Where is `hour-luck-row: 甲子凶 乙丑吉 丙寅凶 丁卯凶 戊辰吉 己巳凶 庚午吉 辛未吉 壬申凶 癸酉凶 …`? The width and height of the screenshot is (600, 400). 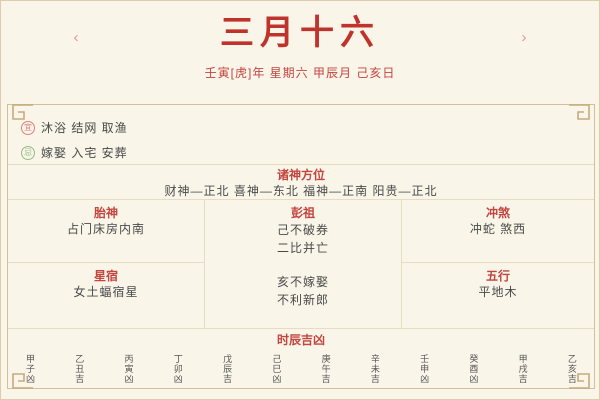
hour-luck-row: 甲子凶 乙丑吉 丙寅凶 丁卯凶 戊辰吉 己巳凶 庚午吉 辛未吉 壬申凶 癸酉凶 … is located at coordinates (301, 367).